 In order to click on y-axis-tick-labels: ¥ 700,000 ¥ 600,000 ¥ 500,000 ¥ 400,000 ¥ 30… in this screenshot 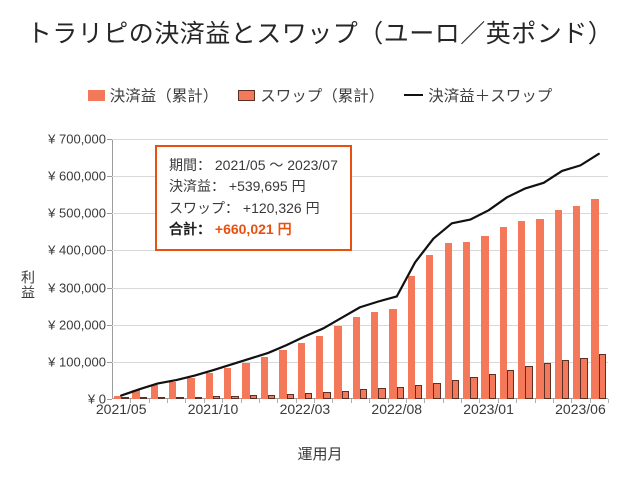, I will do `click(56, 269)`.